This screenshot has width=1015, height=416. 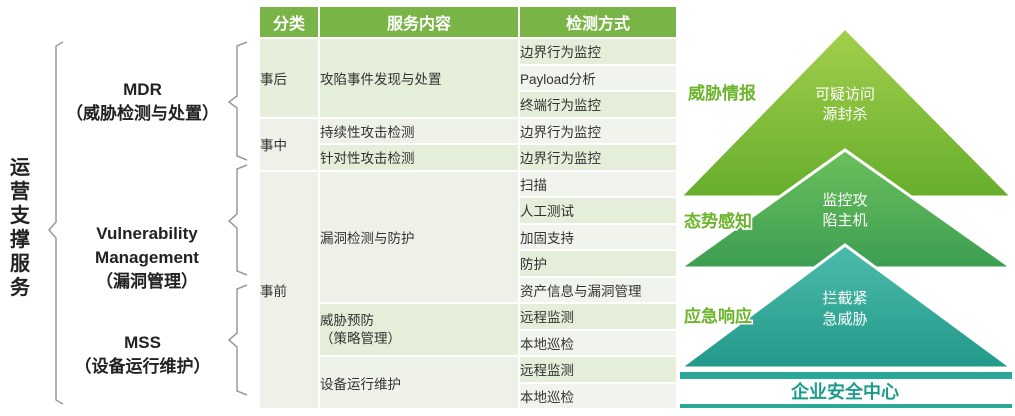 I want to click on content-cell: 攻陷事件发现与处置, so click(x=419, y=78).